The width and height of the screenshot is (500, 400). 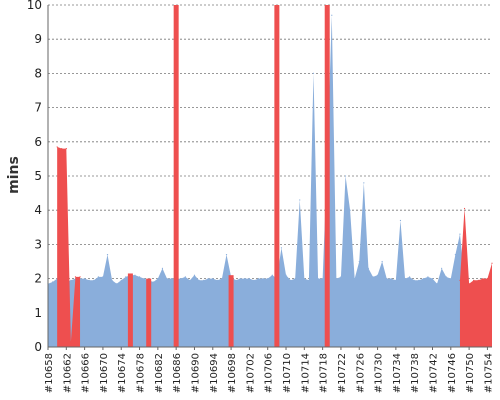 What do you see at coordinates (214, 373) in the screenshot?
I see `x-tick-label: #10694` at bounding box center [214, 373].